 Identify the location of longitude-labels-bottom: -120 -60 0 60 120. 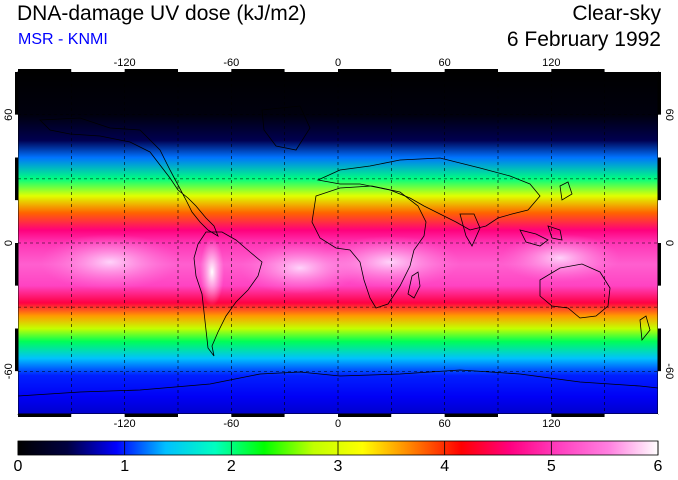
(337, 424).